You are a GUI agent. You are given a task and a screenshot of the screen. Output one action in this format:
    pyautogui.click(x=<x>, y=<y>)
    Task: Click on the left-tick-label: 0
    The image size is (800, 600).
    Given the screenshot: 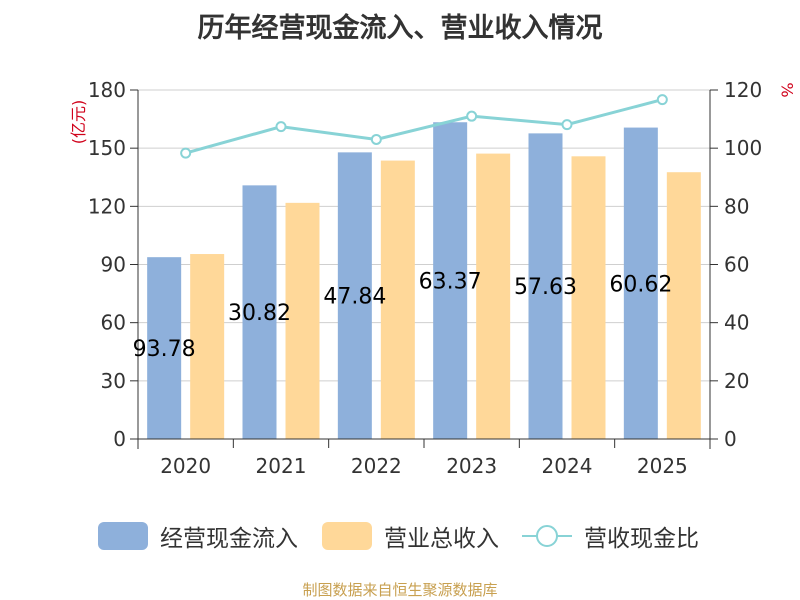 What is the action you would take?
    pyautogui.click(x=119, y=439)
    